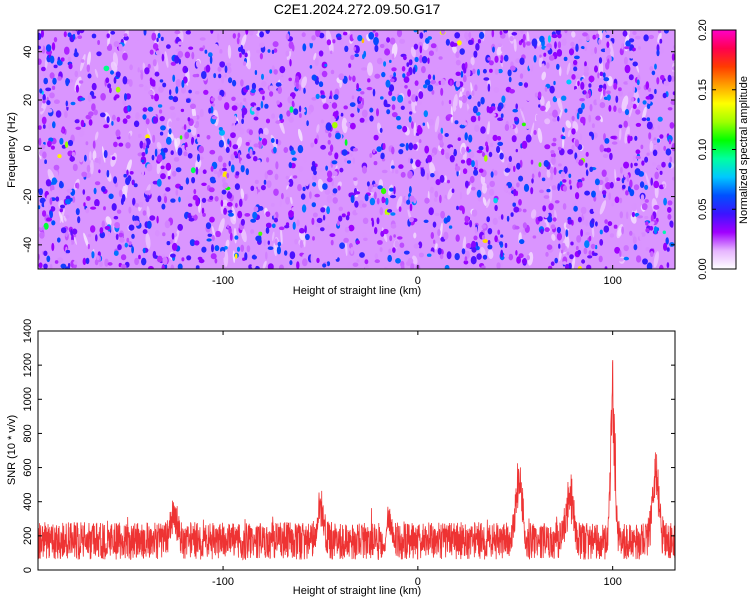  Describe the element at coordinates (28, 365) in the screenshot. I see `snr-y-tick-label: 1200` at that location.